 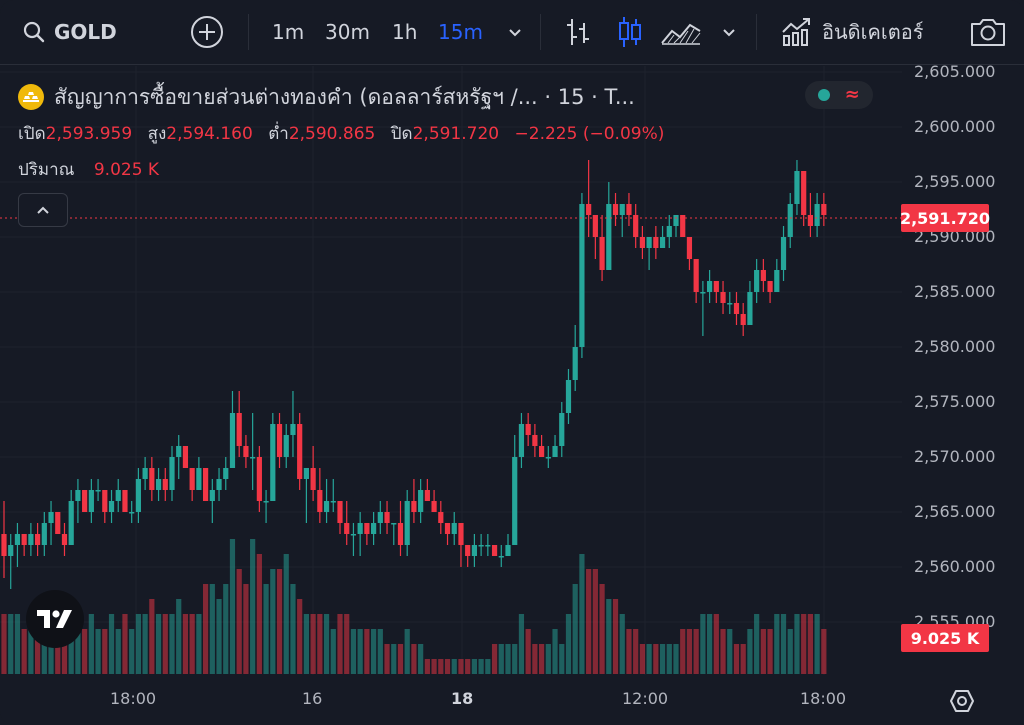 What do you see at coordinates (126, 170) in the screenshot?
I see `volume-value: 9.025 K` at bounding box center [126, 170].